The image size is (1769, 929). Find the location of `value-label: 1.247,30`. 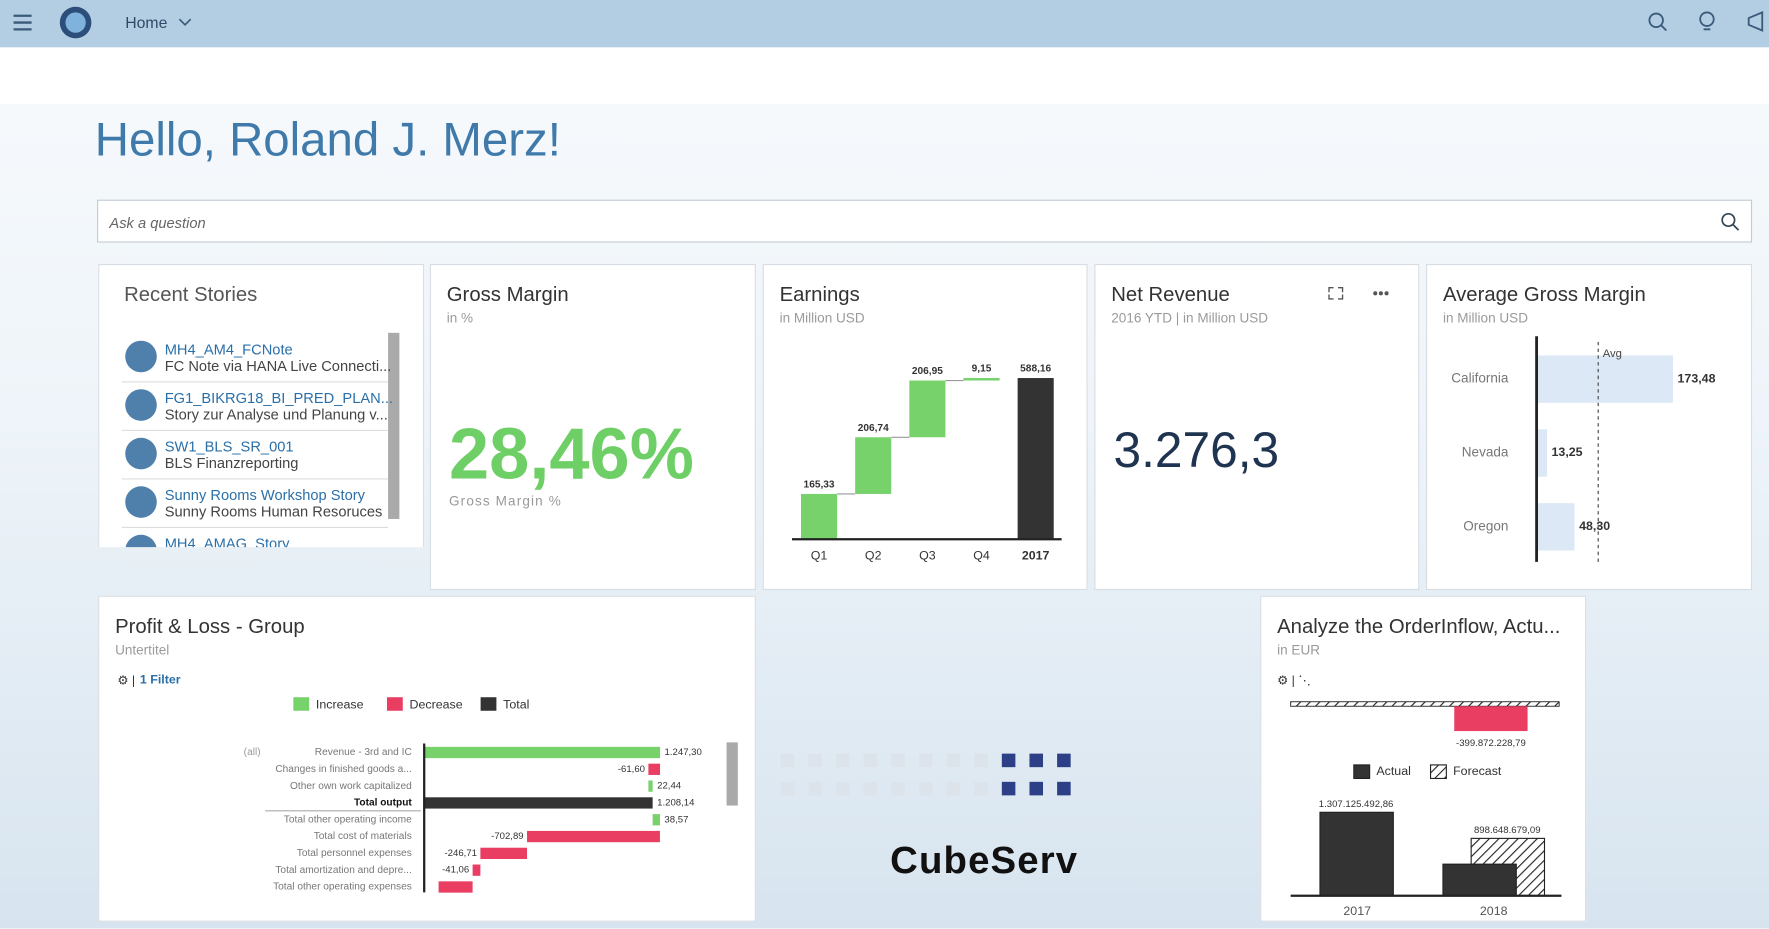

value-label: 1.247,30 is located at coordinates (683, 752).